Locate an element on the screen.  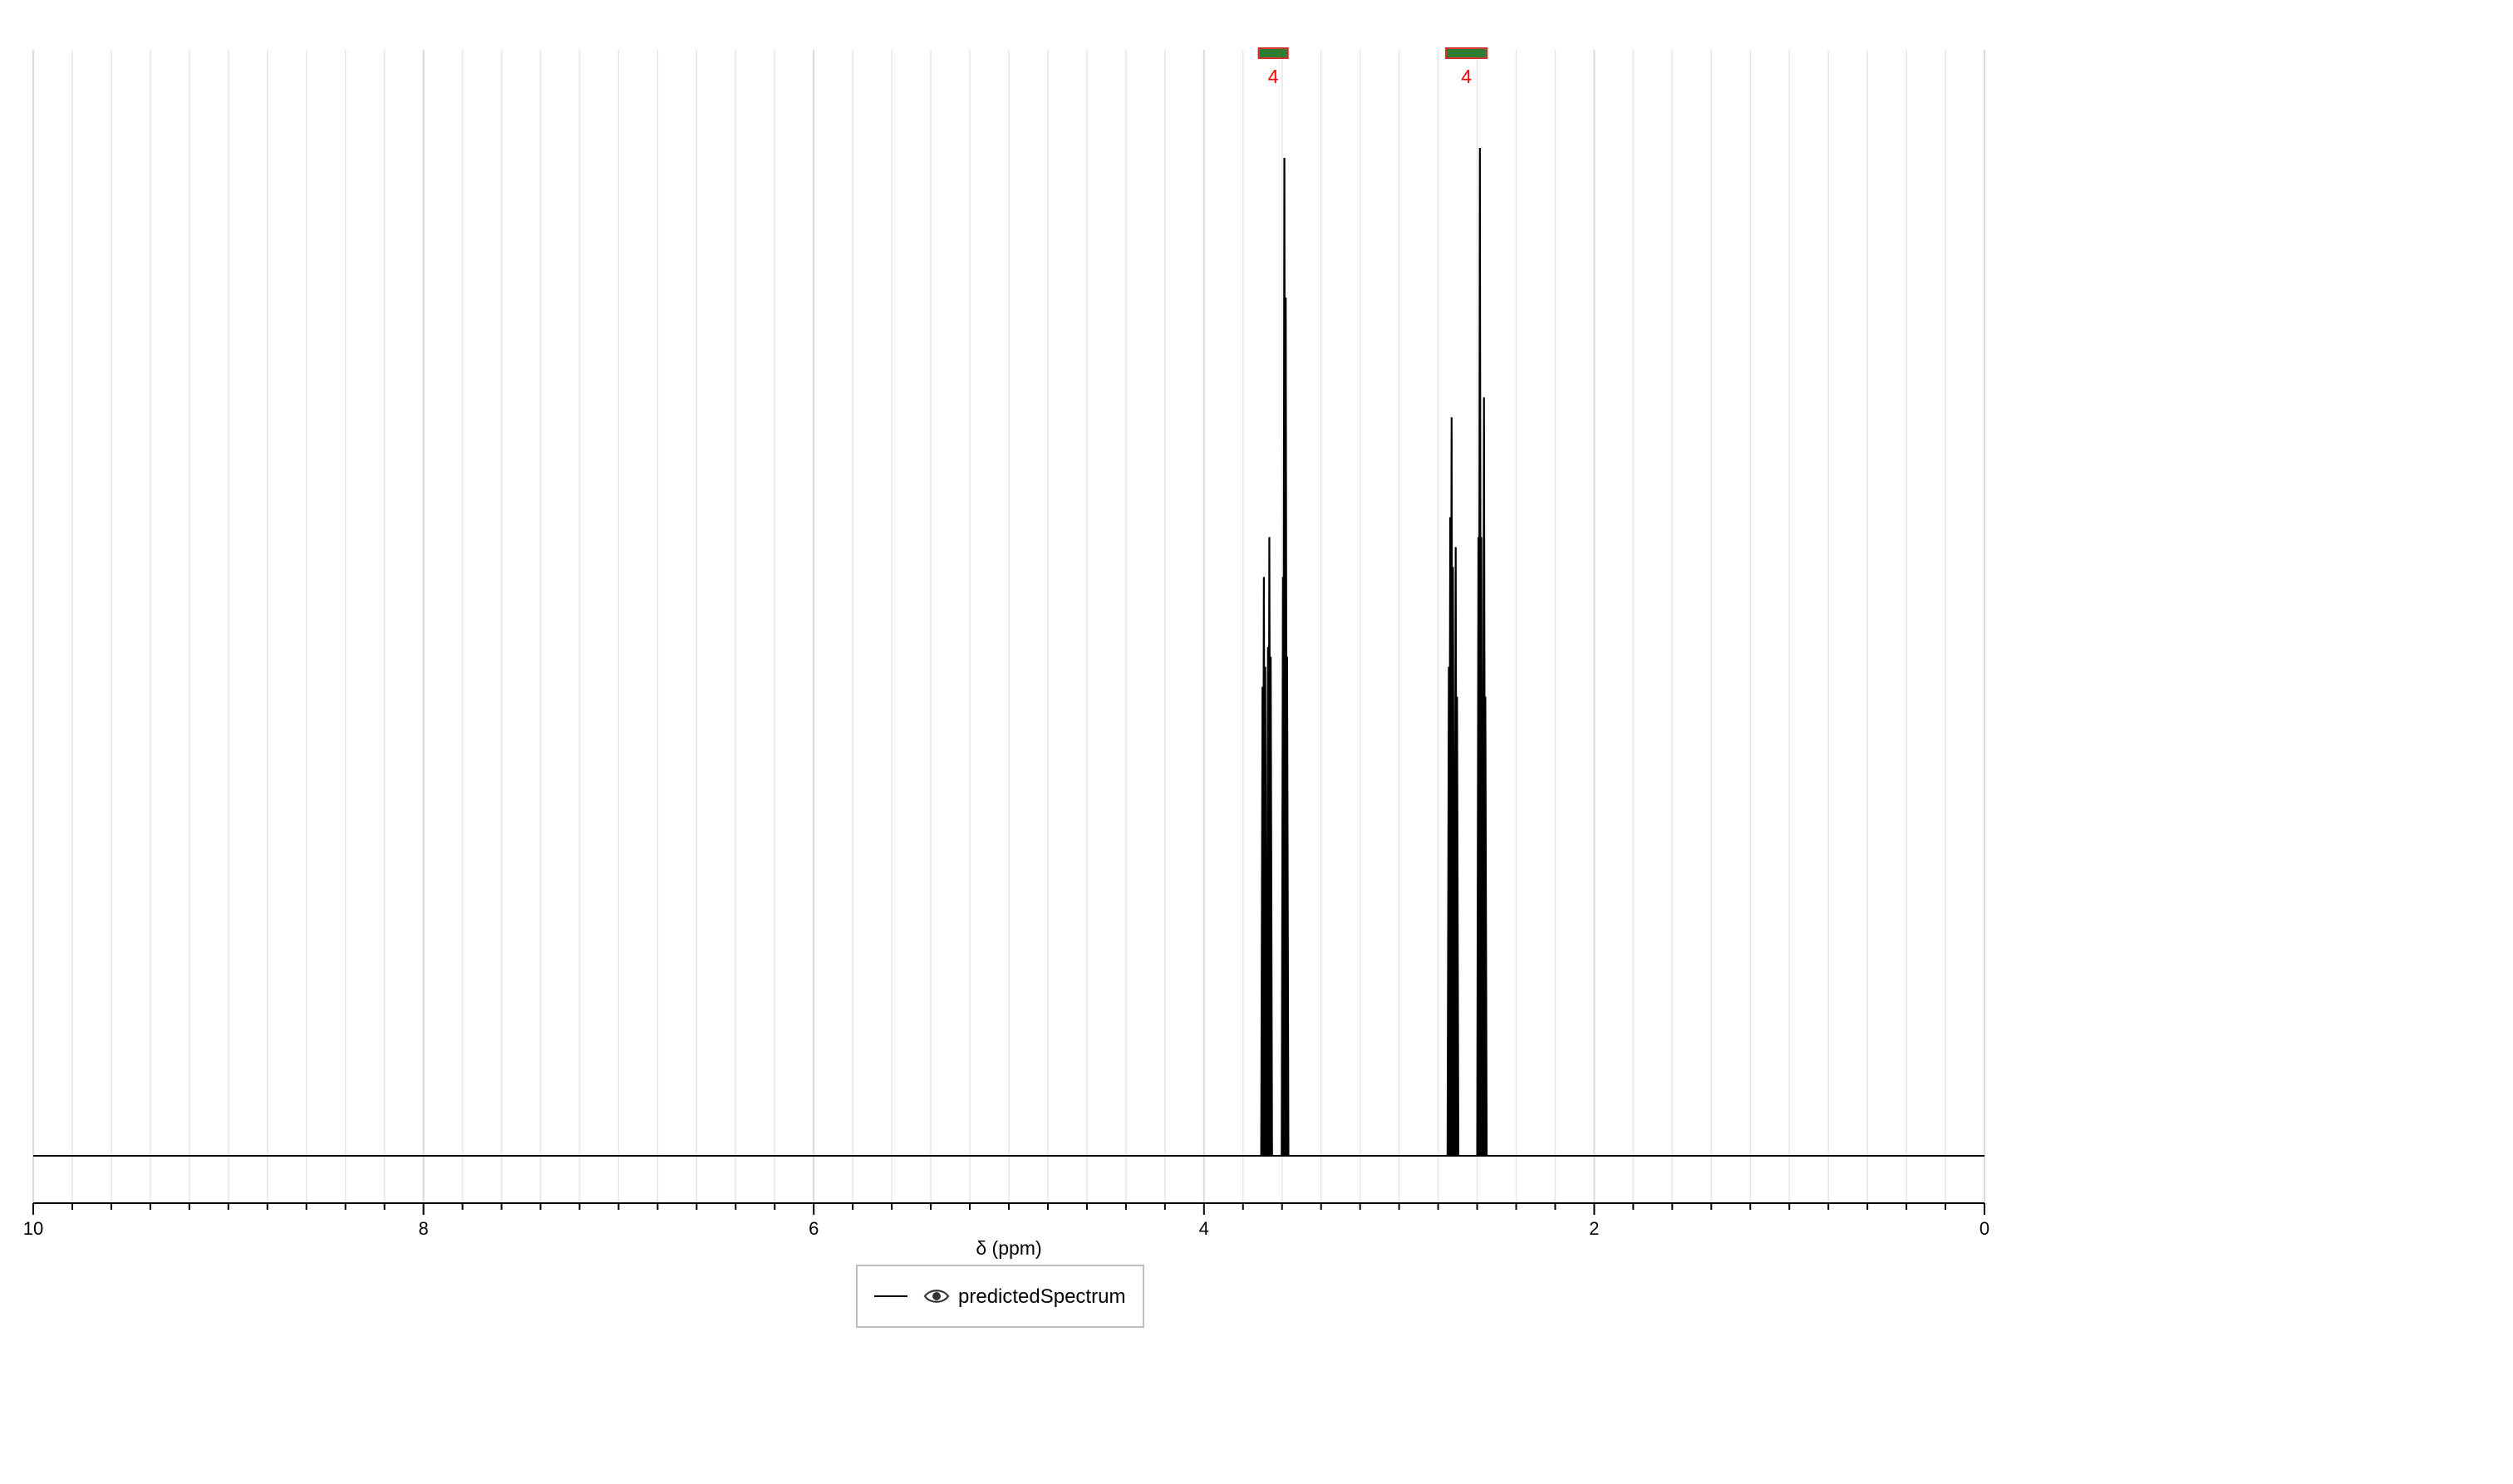
x-tick-label: 2 is located at coordinates (1594, 1228).